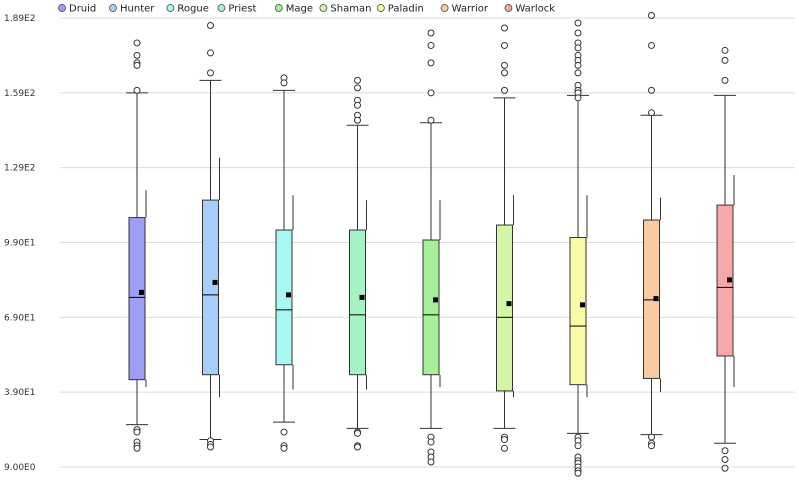  I want to click on box-hunter, so click(210, 236).